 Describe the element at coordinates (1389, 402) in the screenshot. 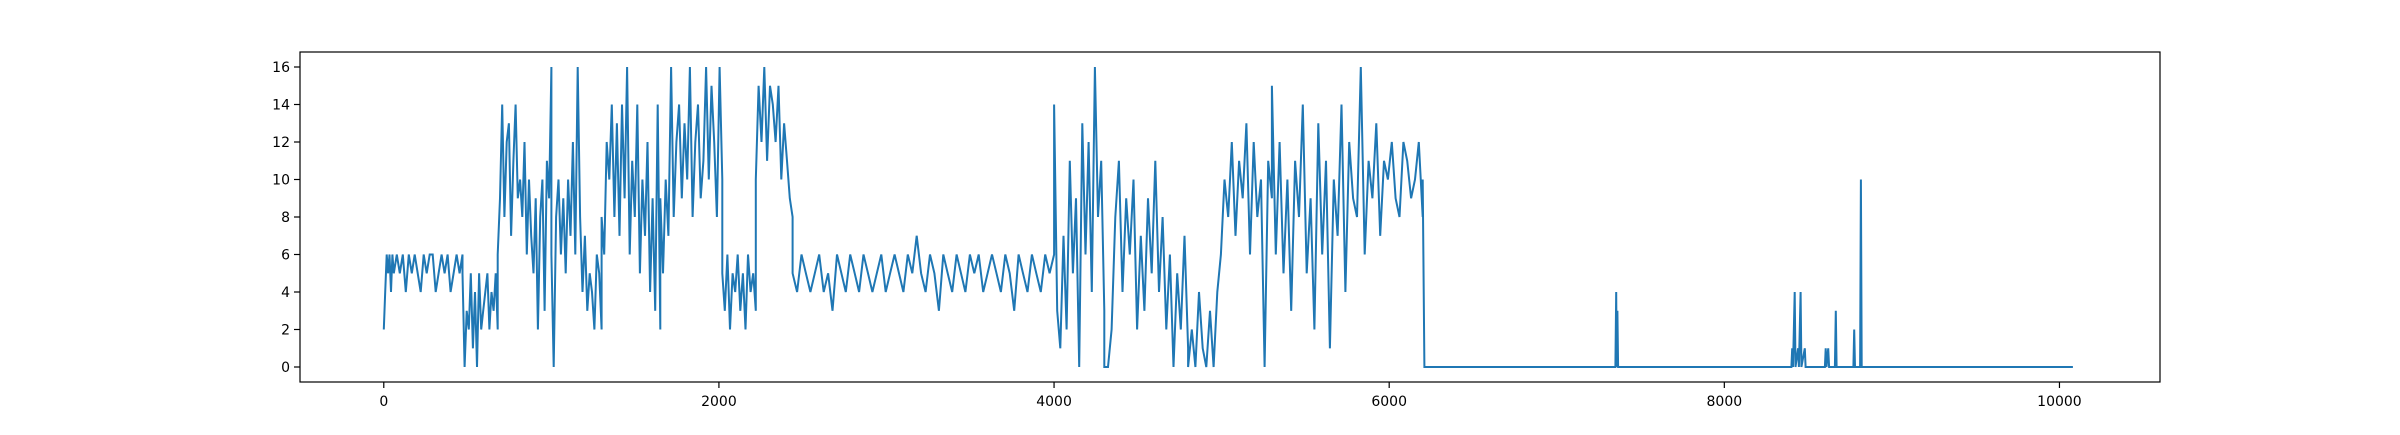

I see `x-tick-label: 6000` at that location.